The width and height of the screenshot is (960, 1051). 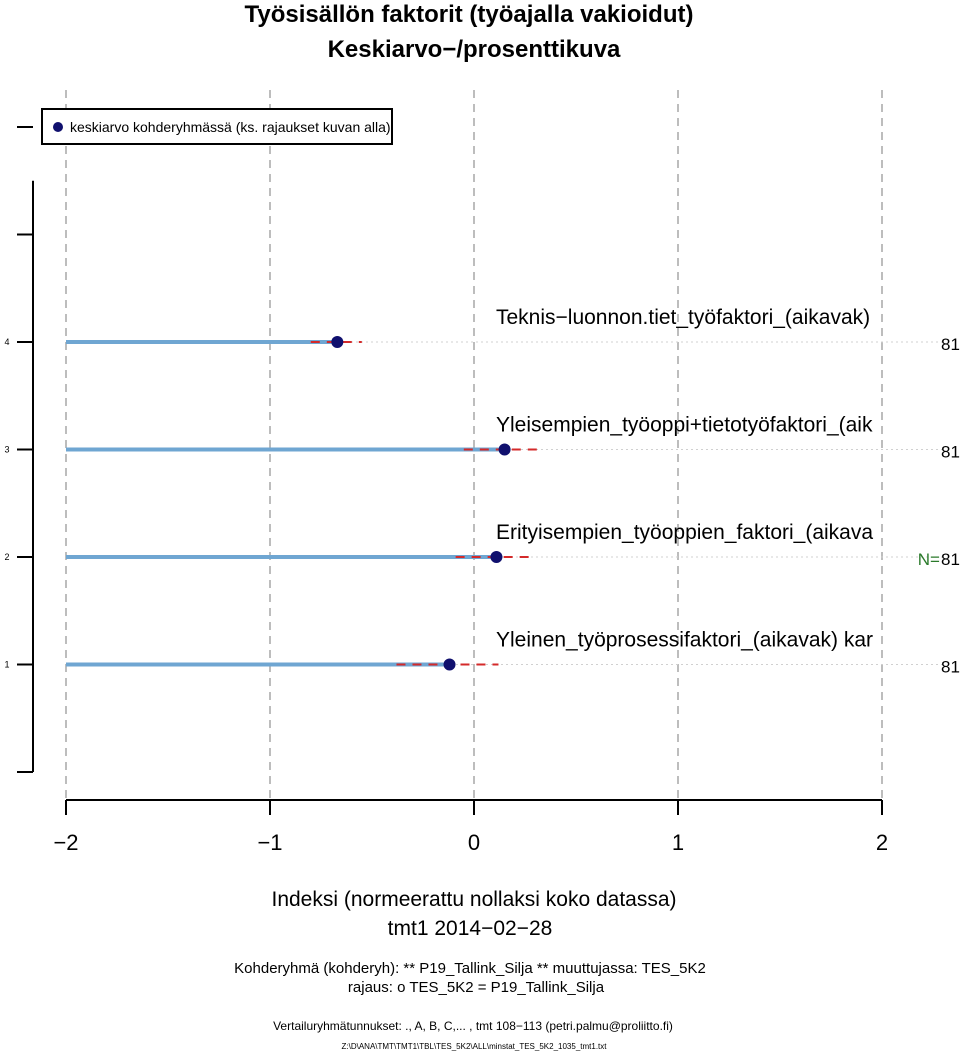 What do you see at coordinates (470, 928) in the screenshot?
I see `x-axis-label-2: tmt1 2014−02−28` at bounding box center [470, 928].